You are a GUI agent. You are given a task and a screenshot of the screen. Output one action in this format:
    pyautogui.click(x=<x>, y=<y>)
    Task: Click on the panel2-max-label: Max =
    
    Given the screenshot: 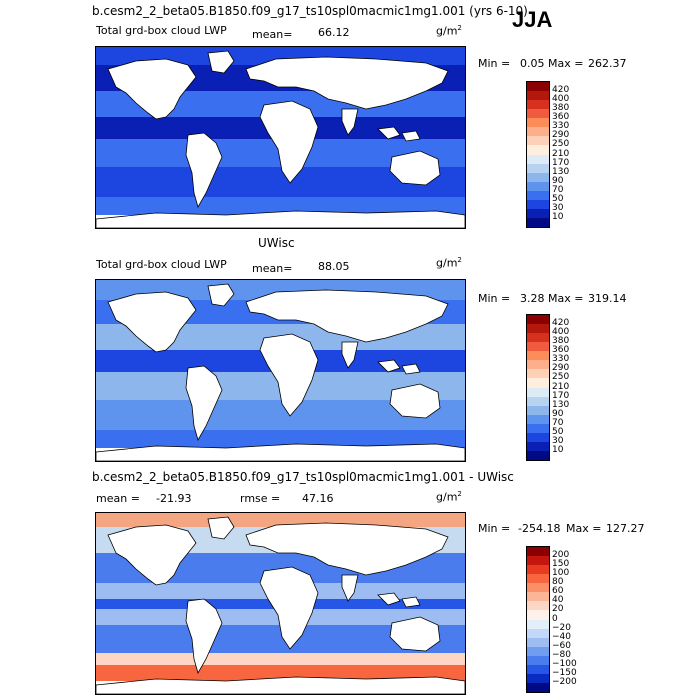 What is the action you would take?
    pyautogui.click(x=566, y=298)
    